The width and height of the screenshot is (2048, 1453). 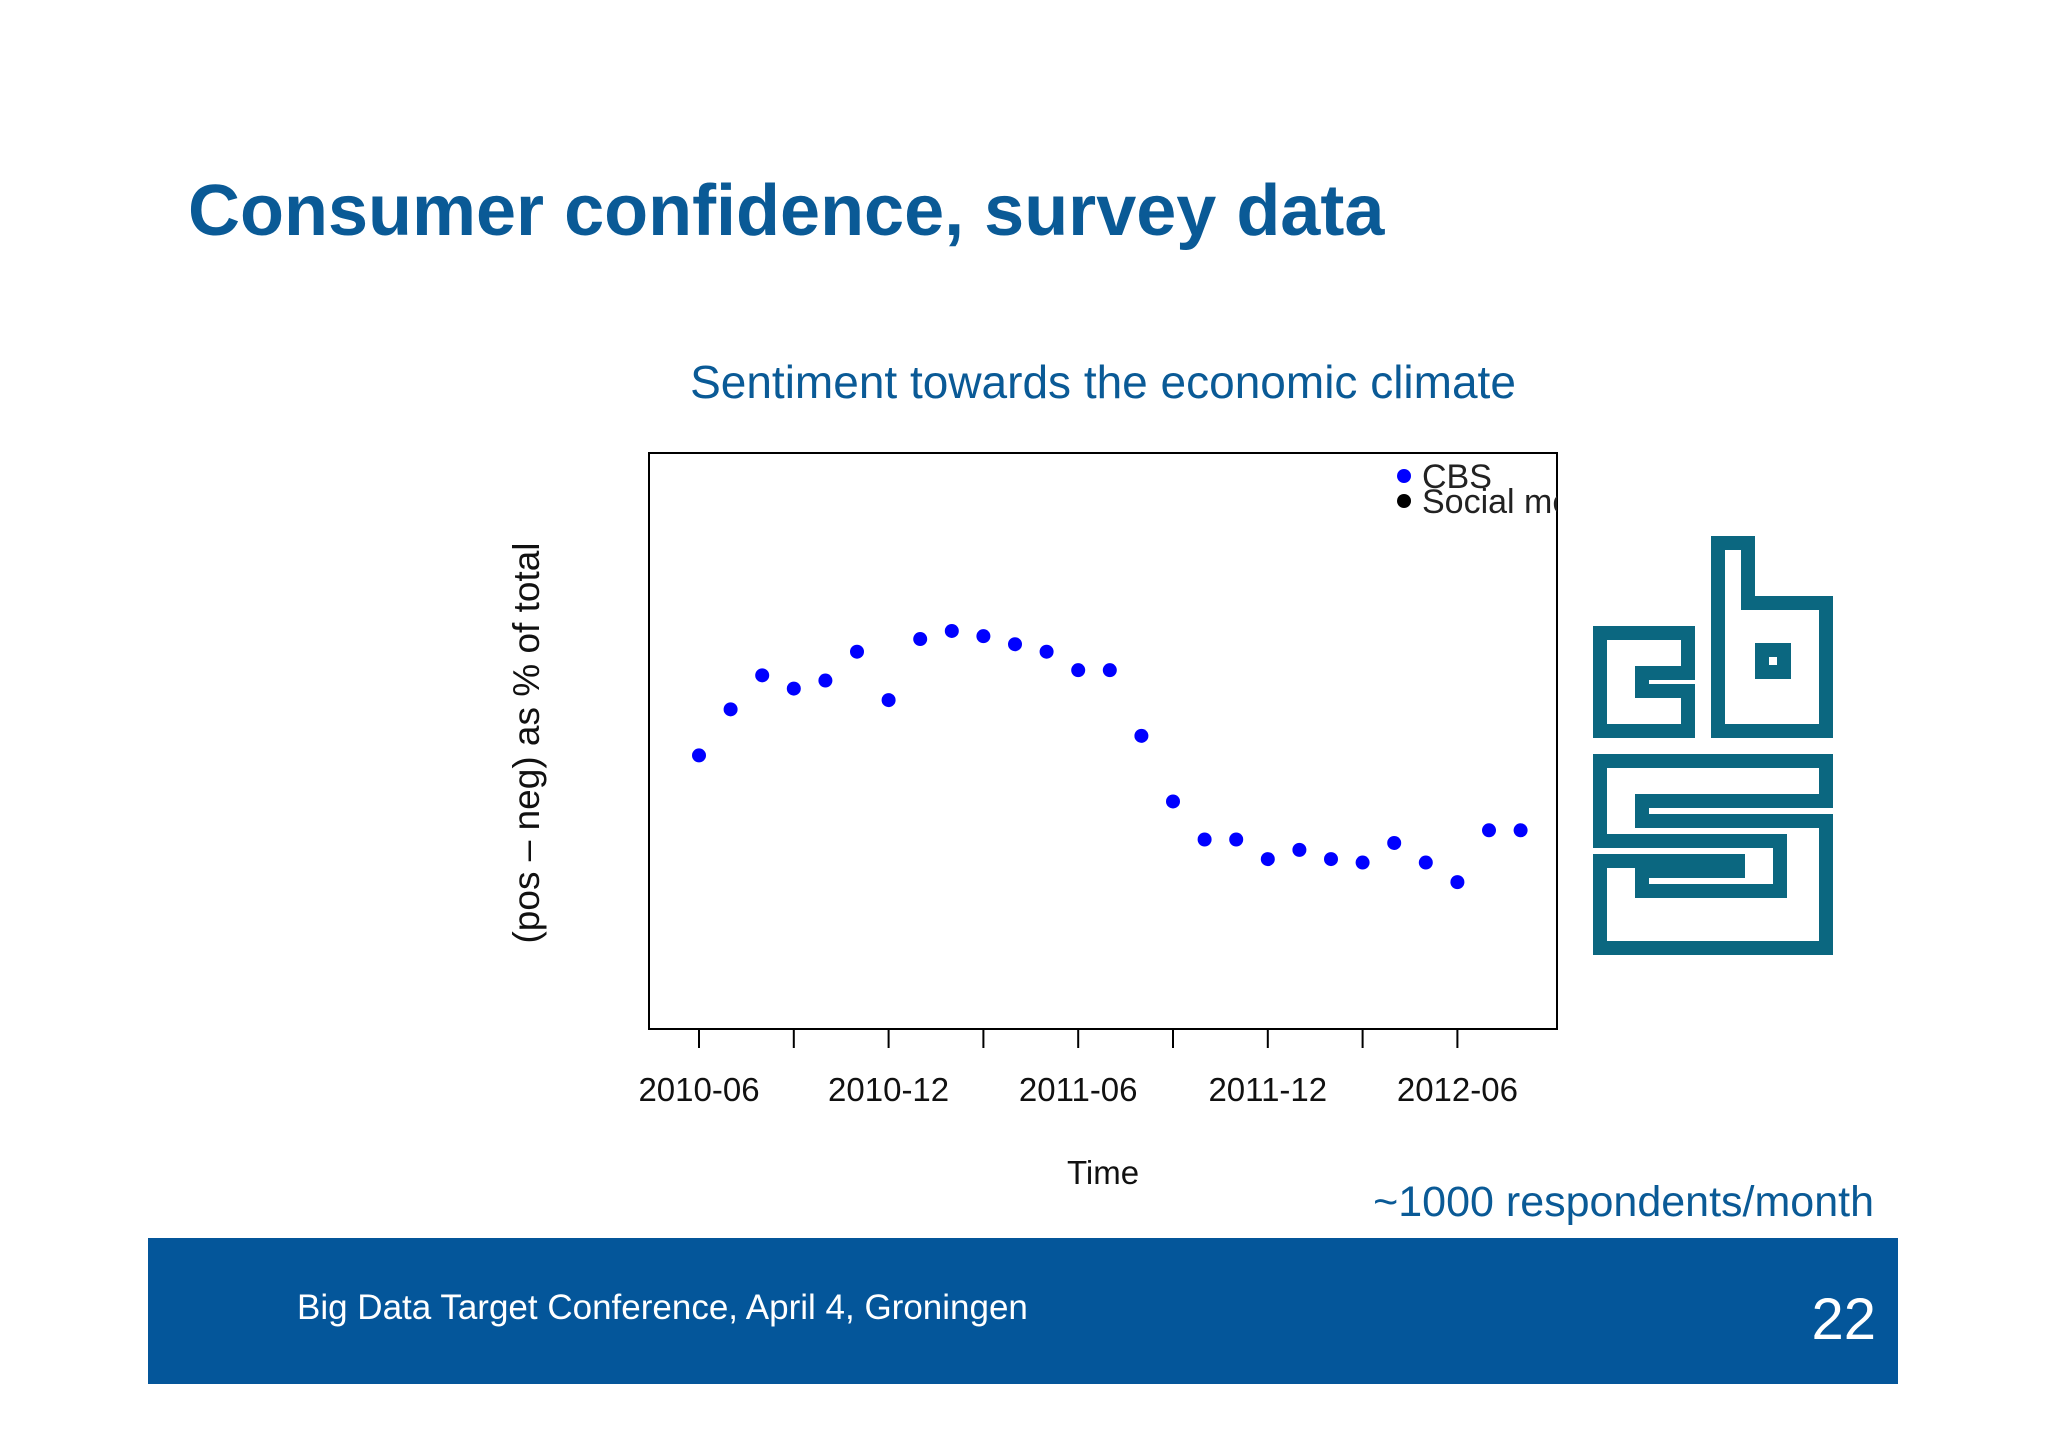 I want to click on legend: CBS Social me, so click(x=1484, y=489).